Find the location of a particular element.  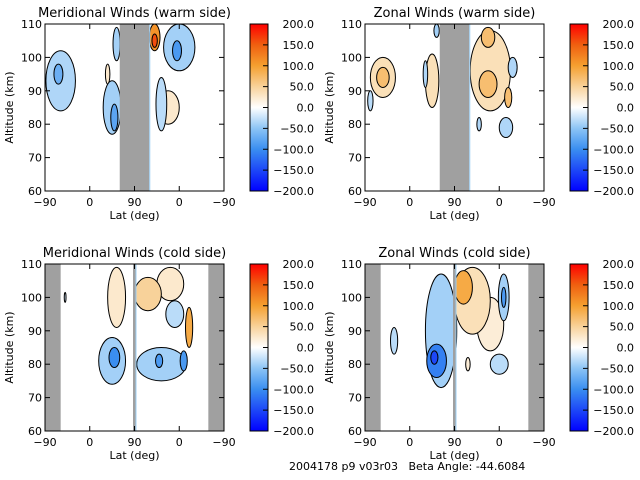

chart-title: Zonal Winds (warm side) is located at coordinates (455, 13).